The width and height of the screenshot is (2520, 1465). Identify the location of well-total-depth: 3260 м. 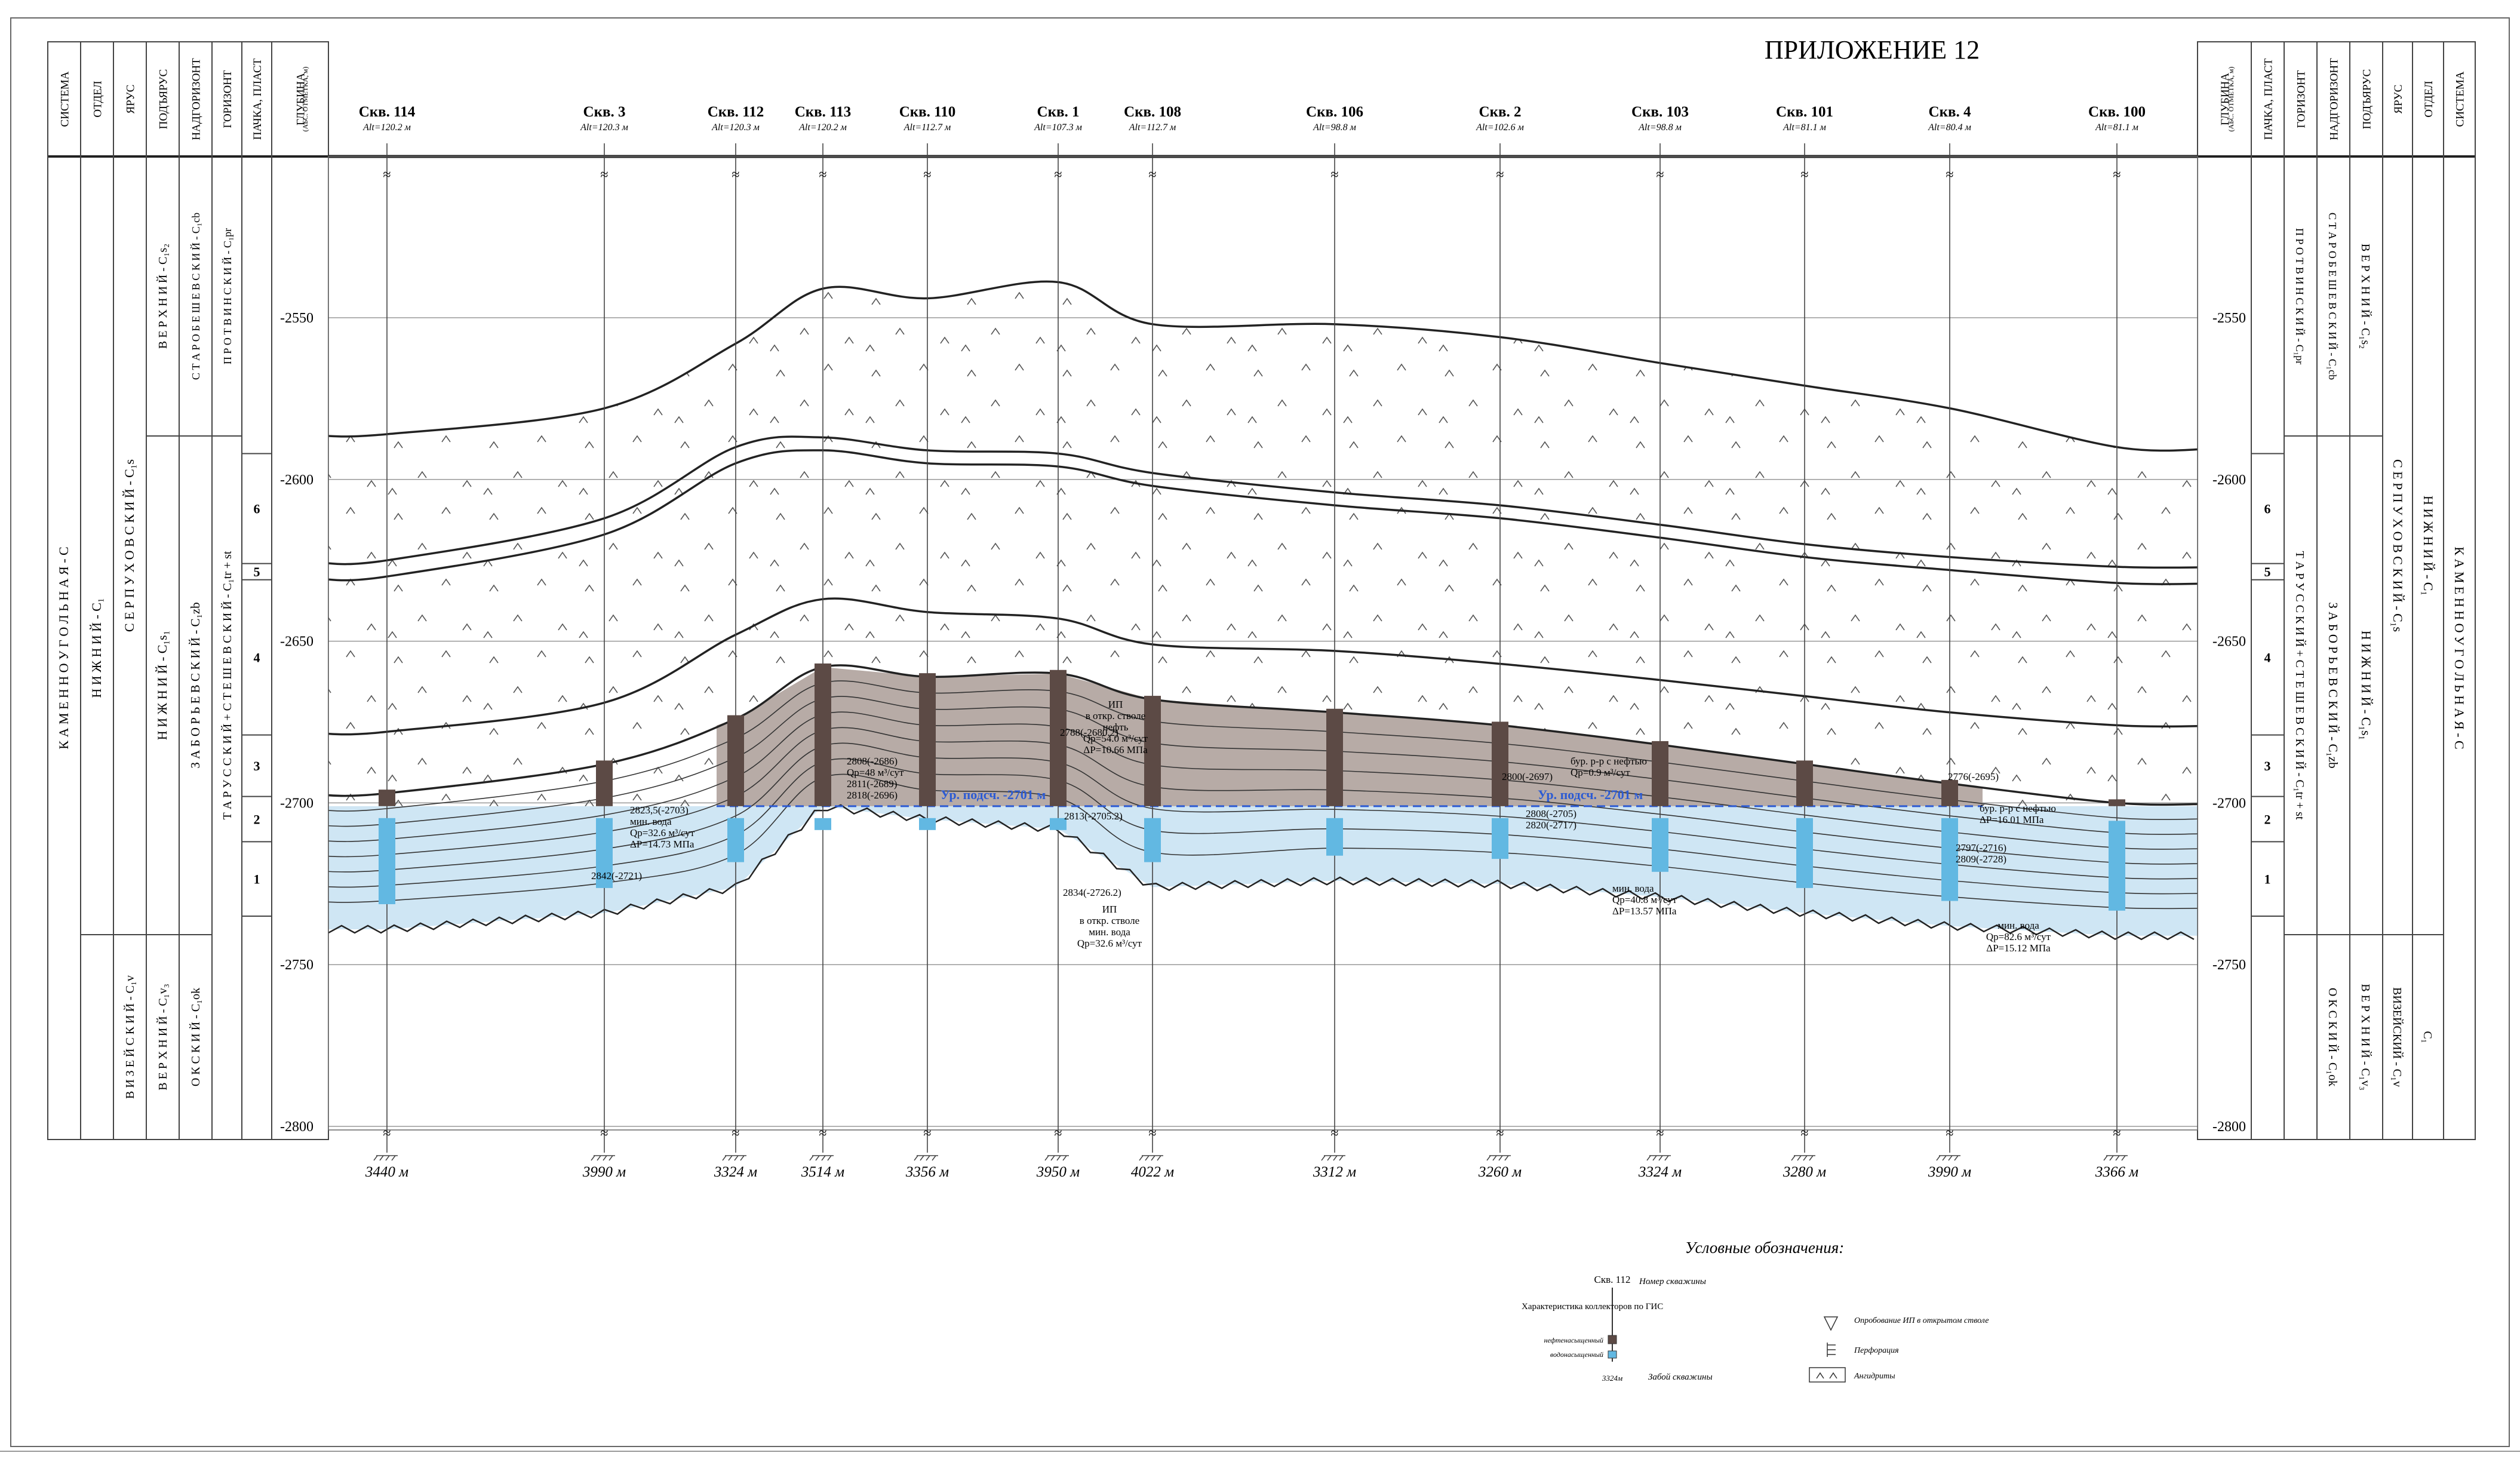
(1500, 1172).